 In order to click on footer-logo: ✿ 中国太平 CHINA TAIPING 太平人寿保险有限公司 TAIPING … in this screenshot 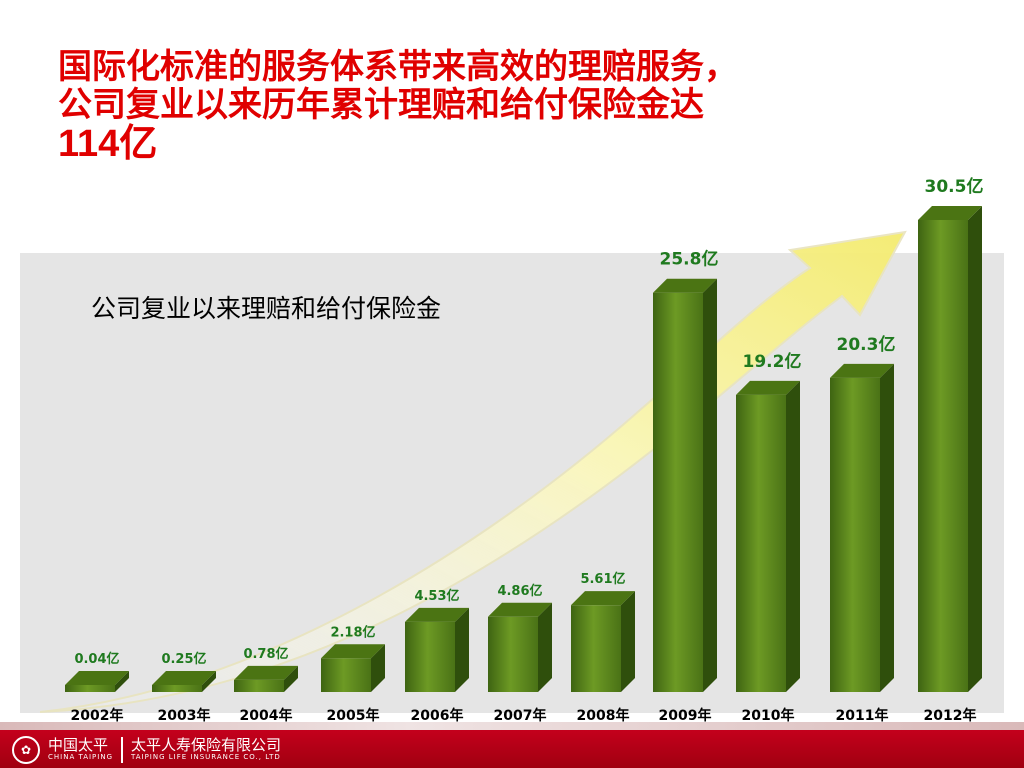, I will do `click(146, 750)`.